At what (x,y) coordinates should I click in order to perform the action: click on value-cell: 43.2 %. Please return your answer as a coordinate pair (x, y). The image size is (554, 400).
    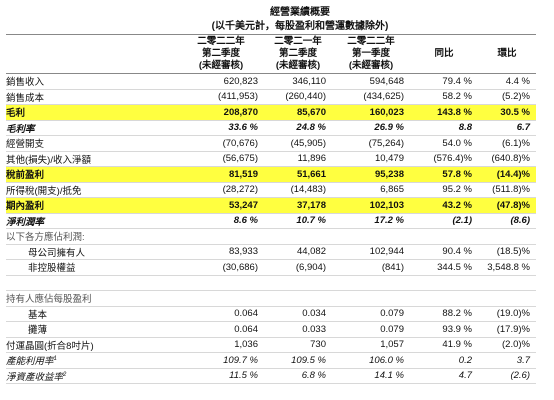
    Looking at the image, I should click on (444, 205).